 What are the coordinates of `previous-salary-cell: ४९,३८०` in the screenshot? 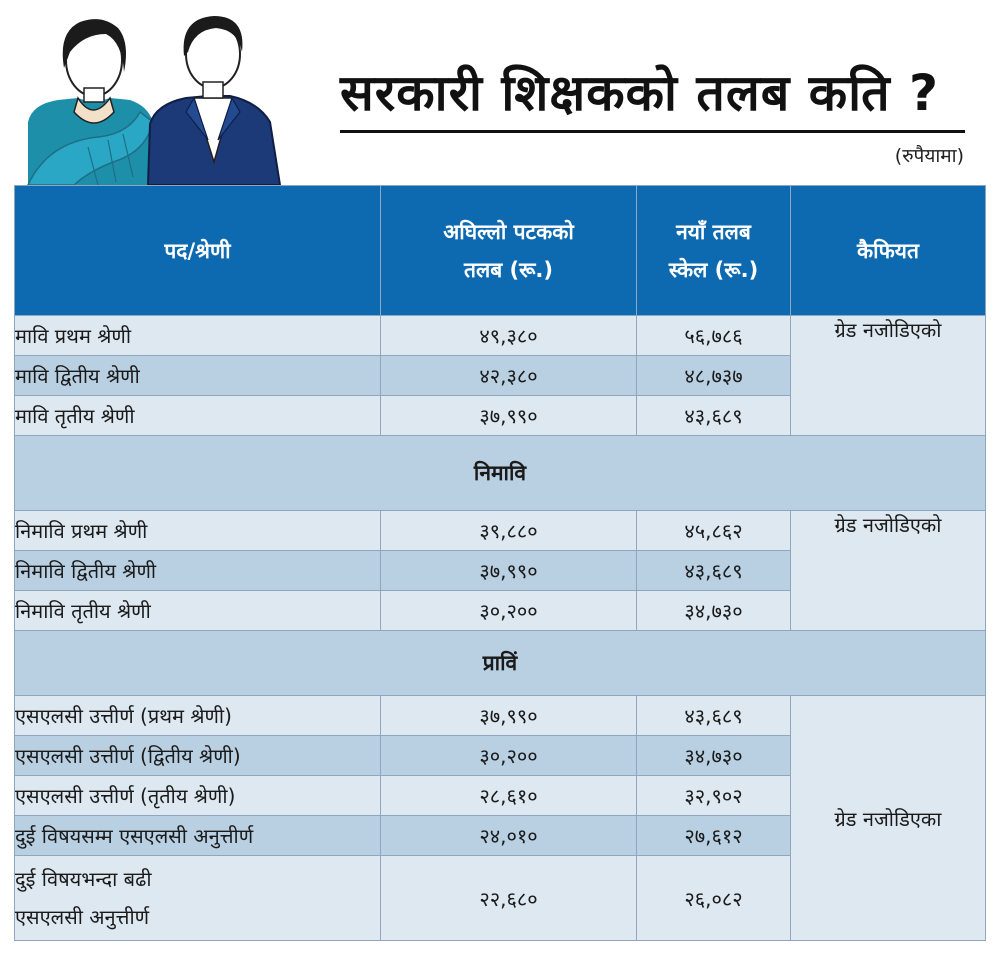 It's located at (508, 335).